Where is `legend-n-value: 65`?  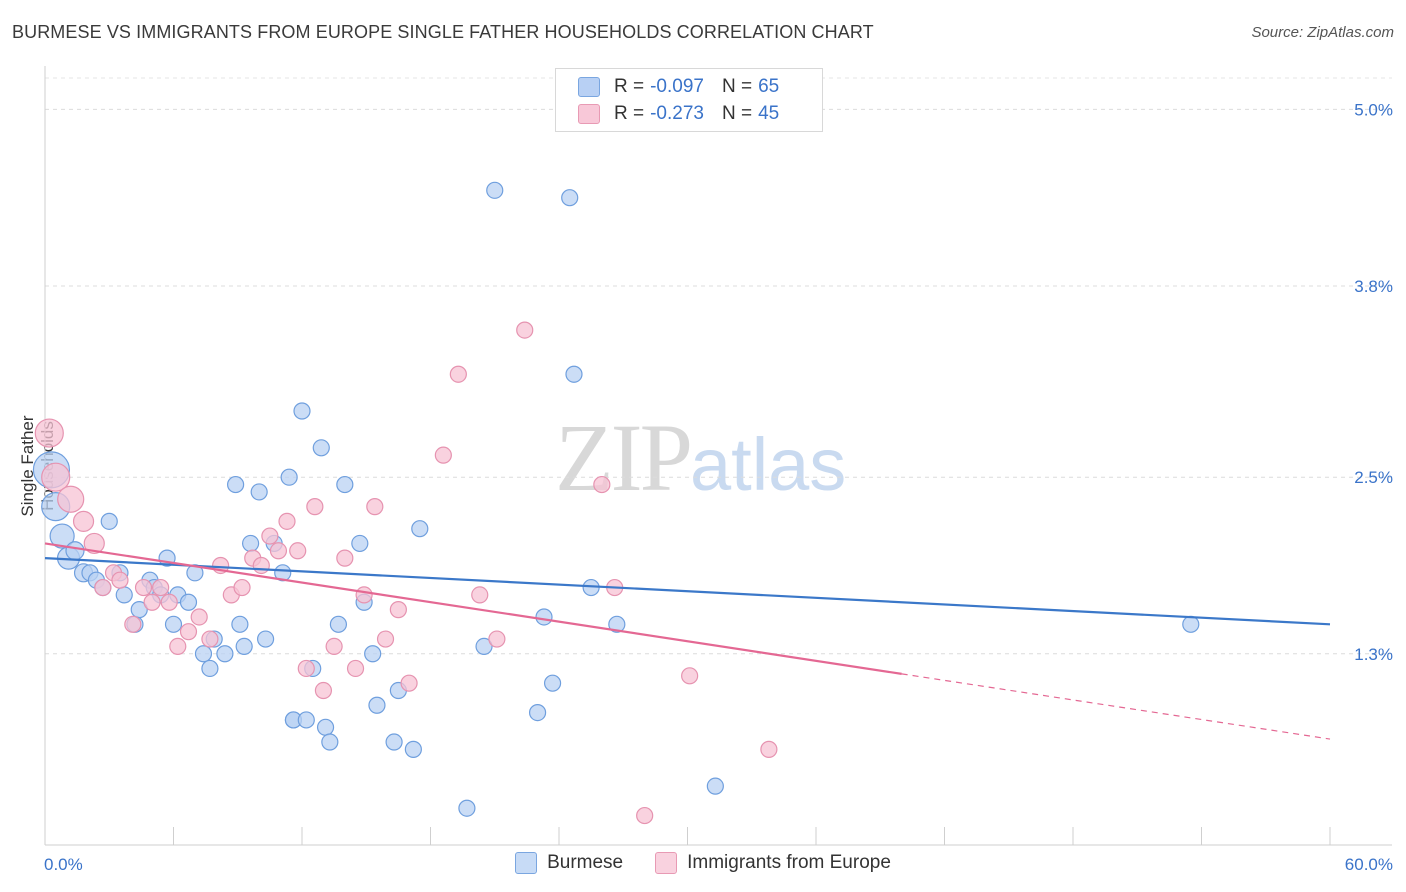 legend-n-value: 65 is located at coordinates (769, 86).